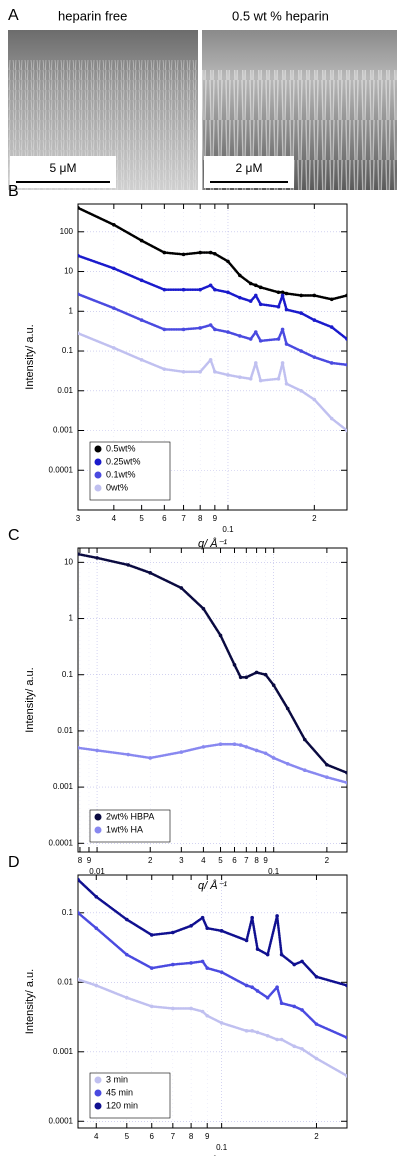 Image resolution: width=400 pixels, height=1161 pixels. What do you see at coordinates (92, 15) in the screenshot?
I see `image-caption: heparin free` at bounding box center [92, 15].